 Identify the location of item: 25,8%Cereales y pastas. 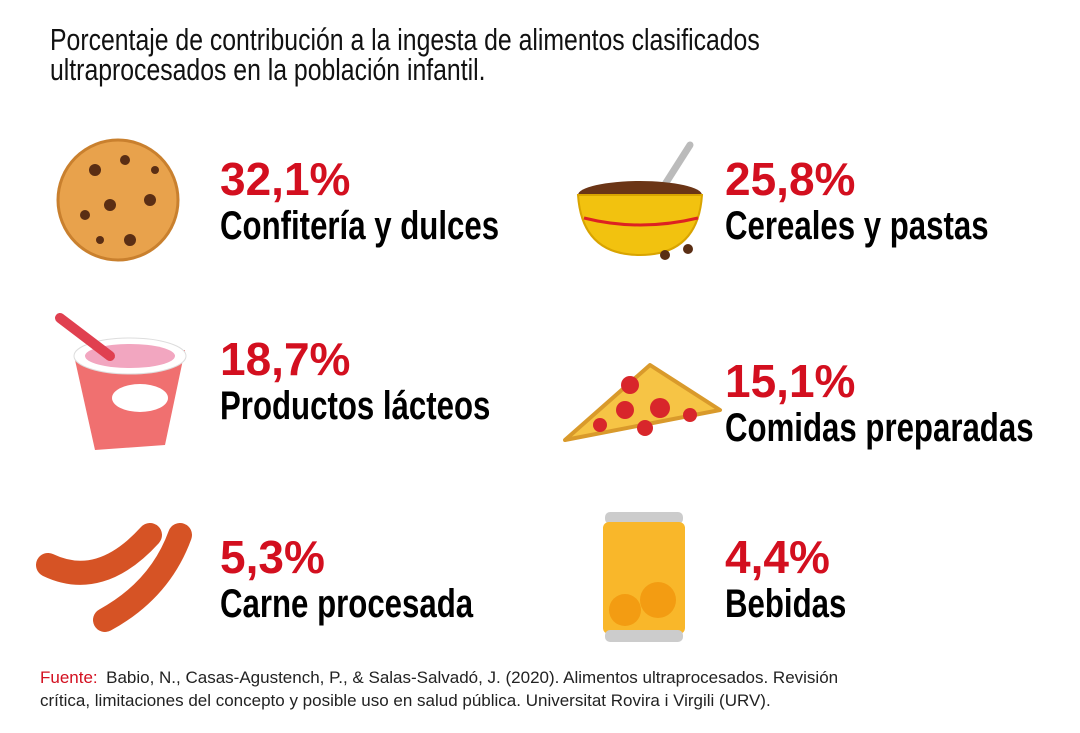
(857, 200).